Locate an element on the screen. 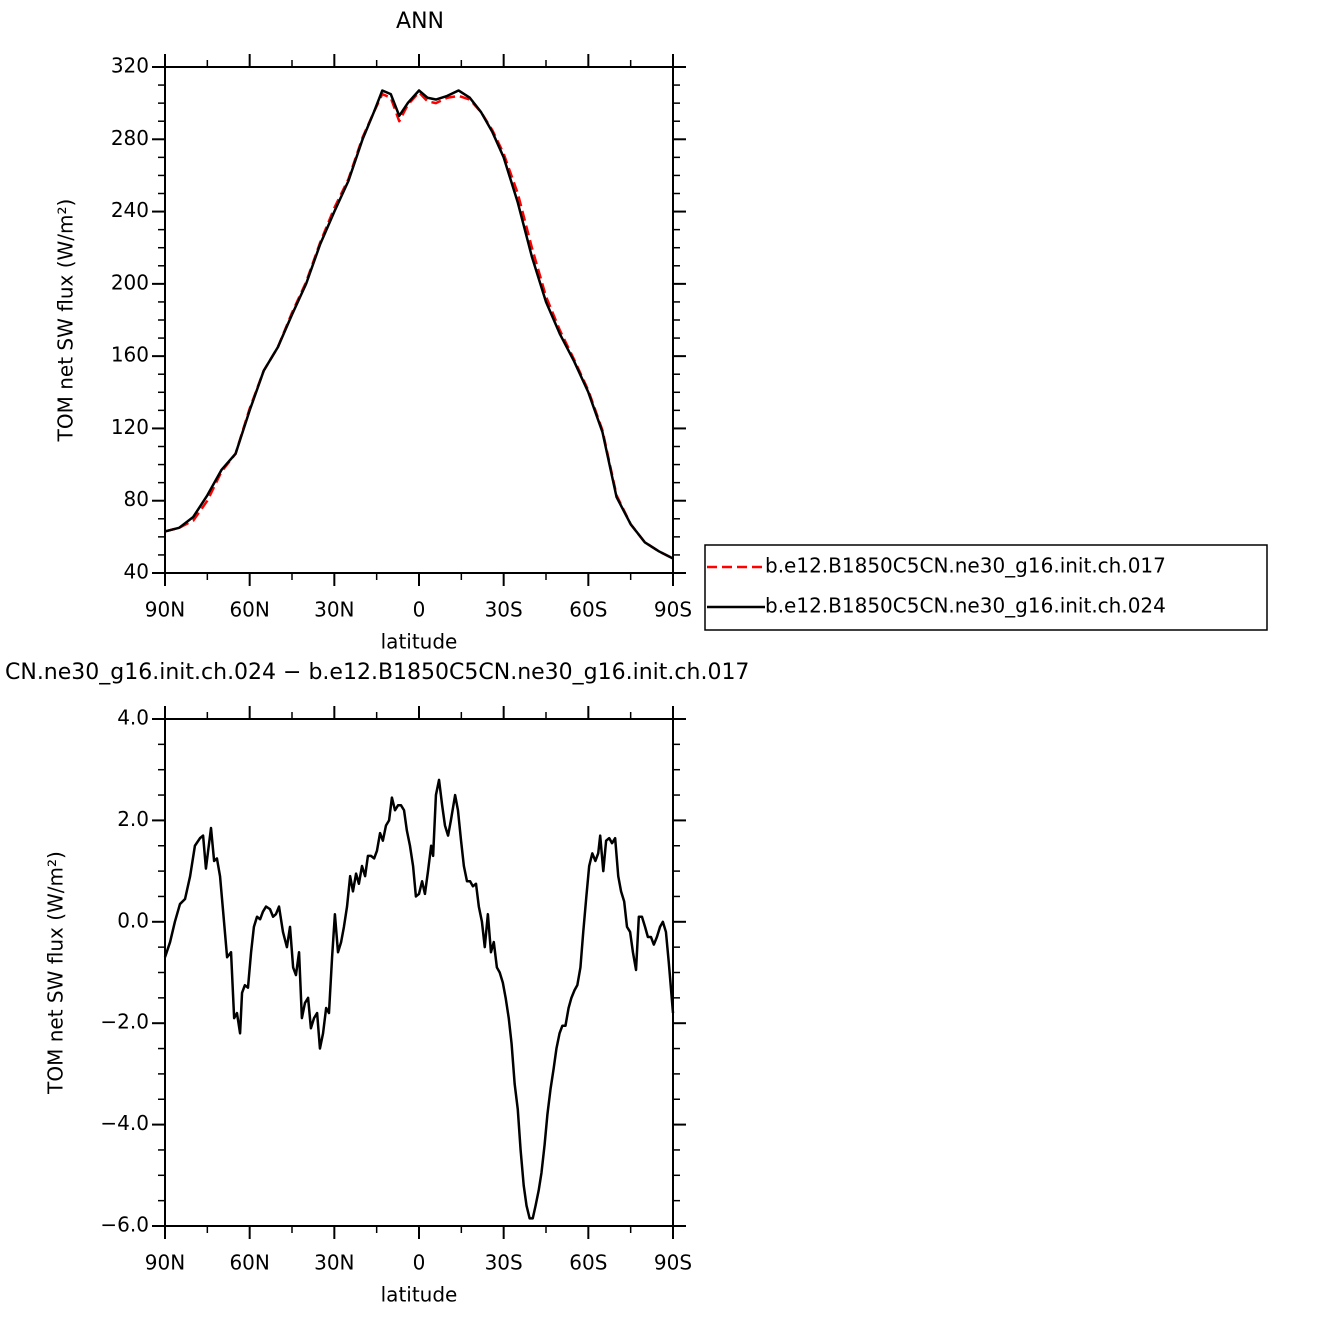  y-tick-label: 40 is located at coordinates (136, 572).